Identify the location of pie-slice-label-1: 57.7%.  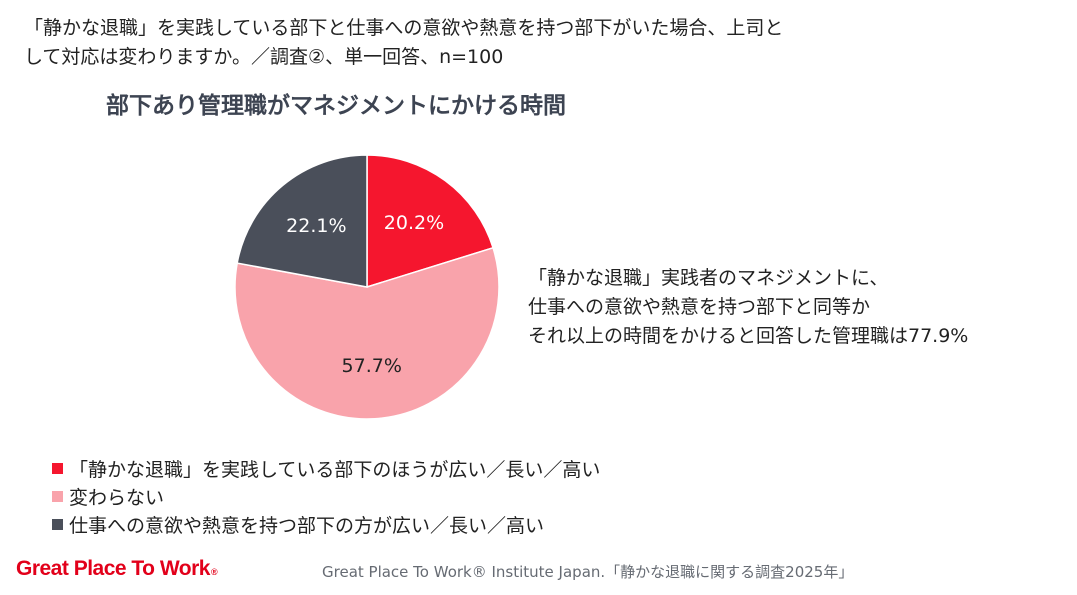
(372, 366).